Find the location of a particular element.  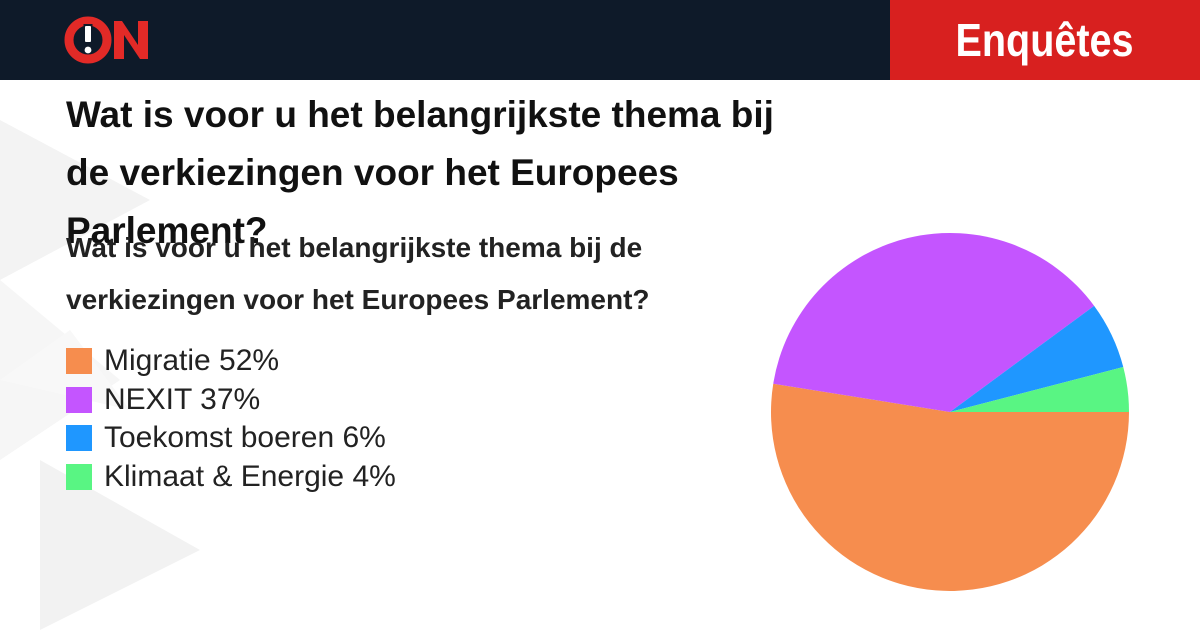

legend-item-toekomst-boeren: Toekomst boeren 6% is located at coordinates (231, 438).